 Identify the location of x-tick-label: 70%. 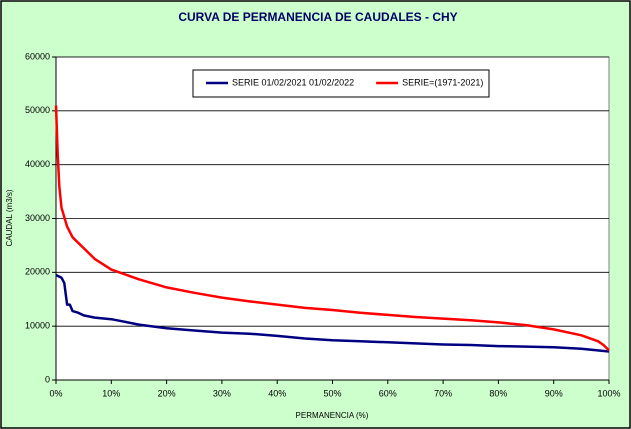
(443, 393).